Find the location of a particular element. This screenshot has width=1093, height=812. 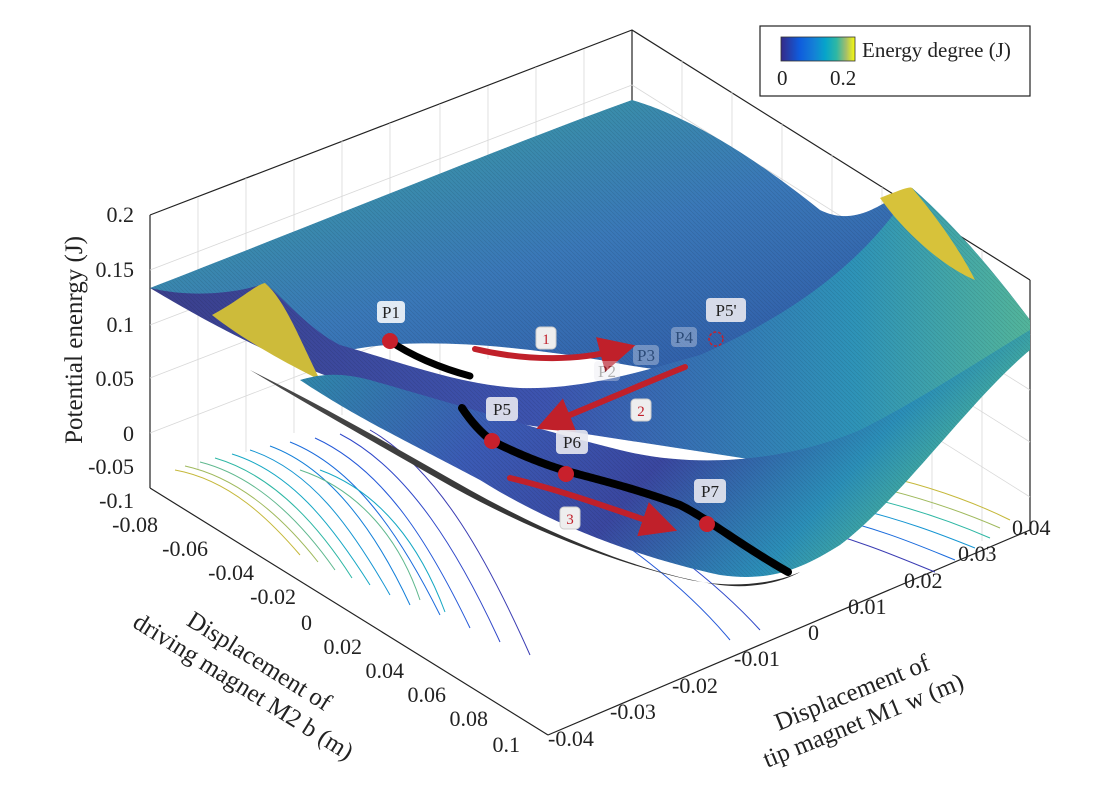

w-tick: -0.01 is located at coordinates (757, 658).